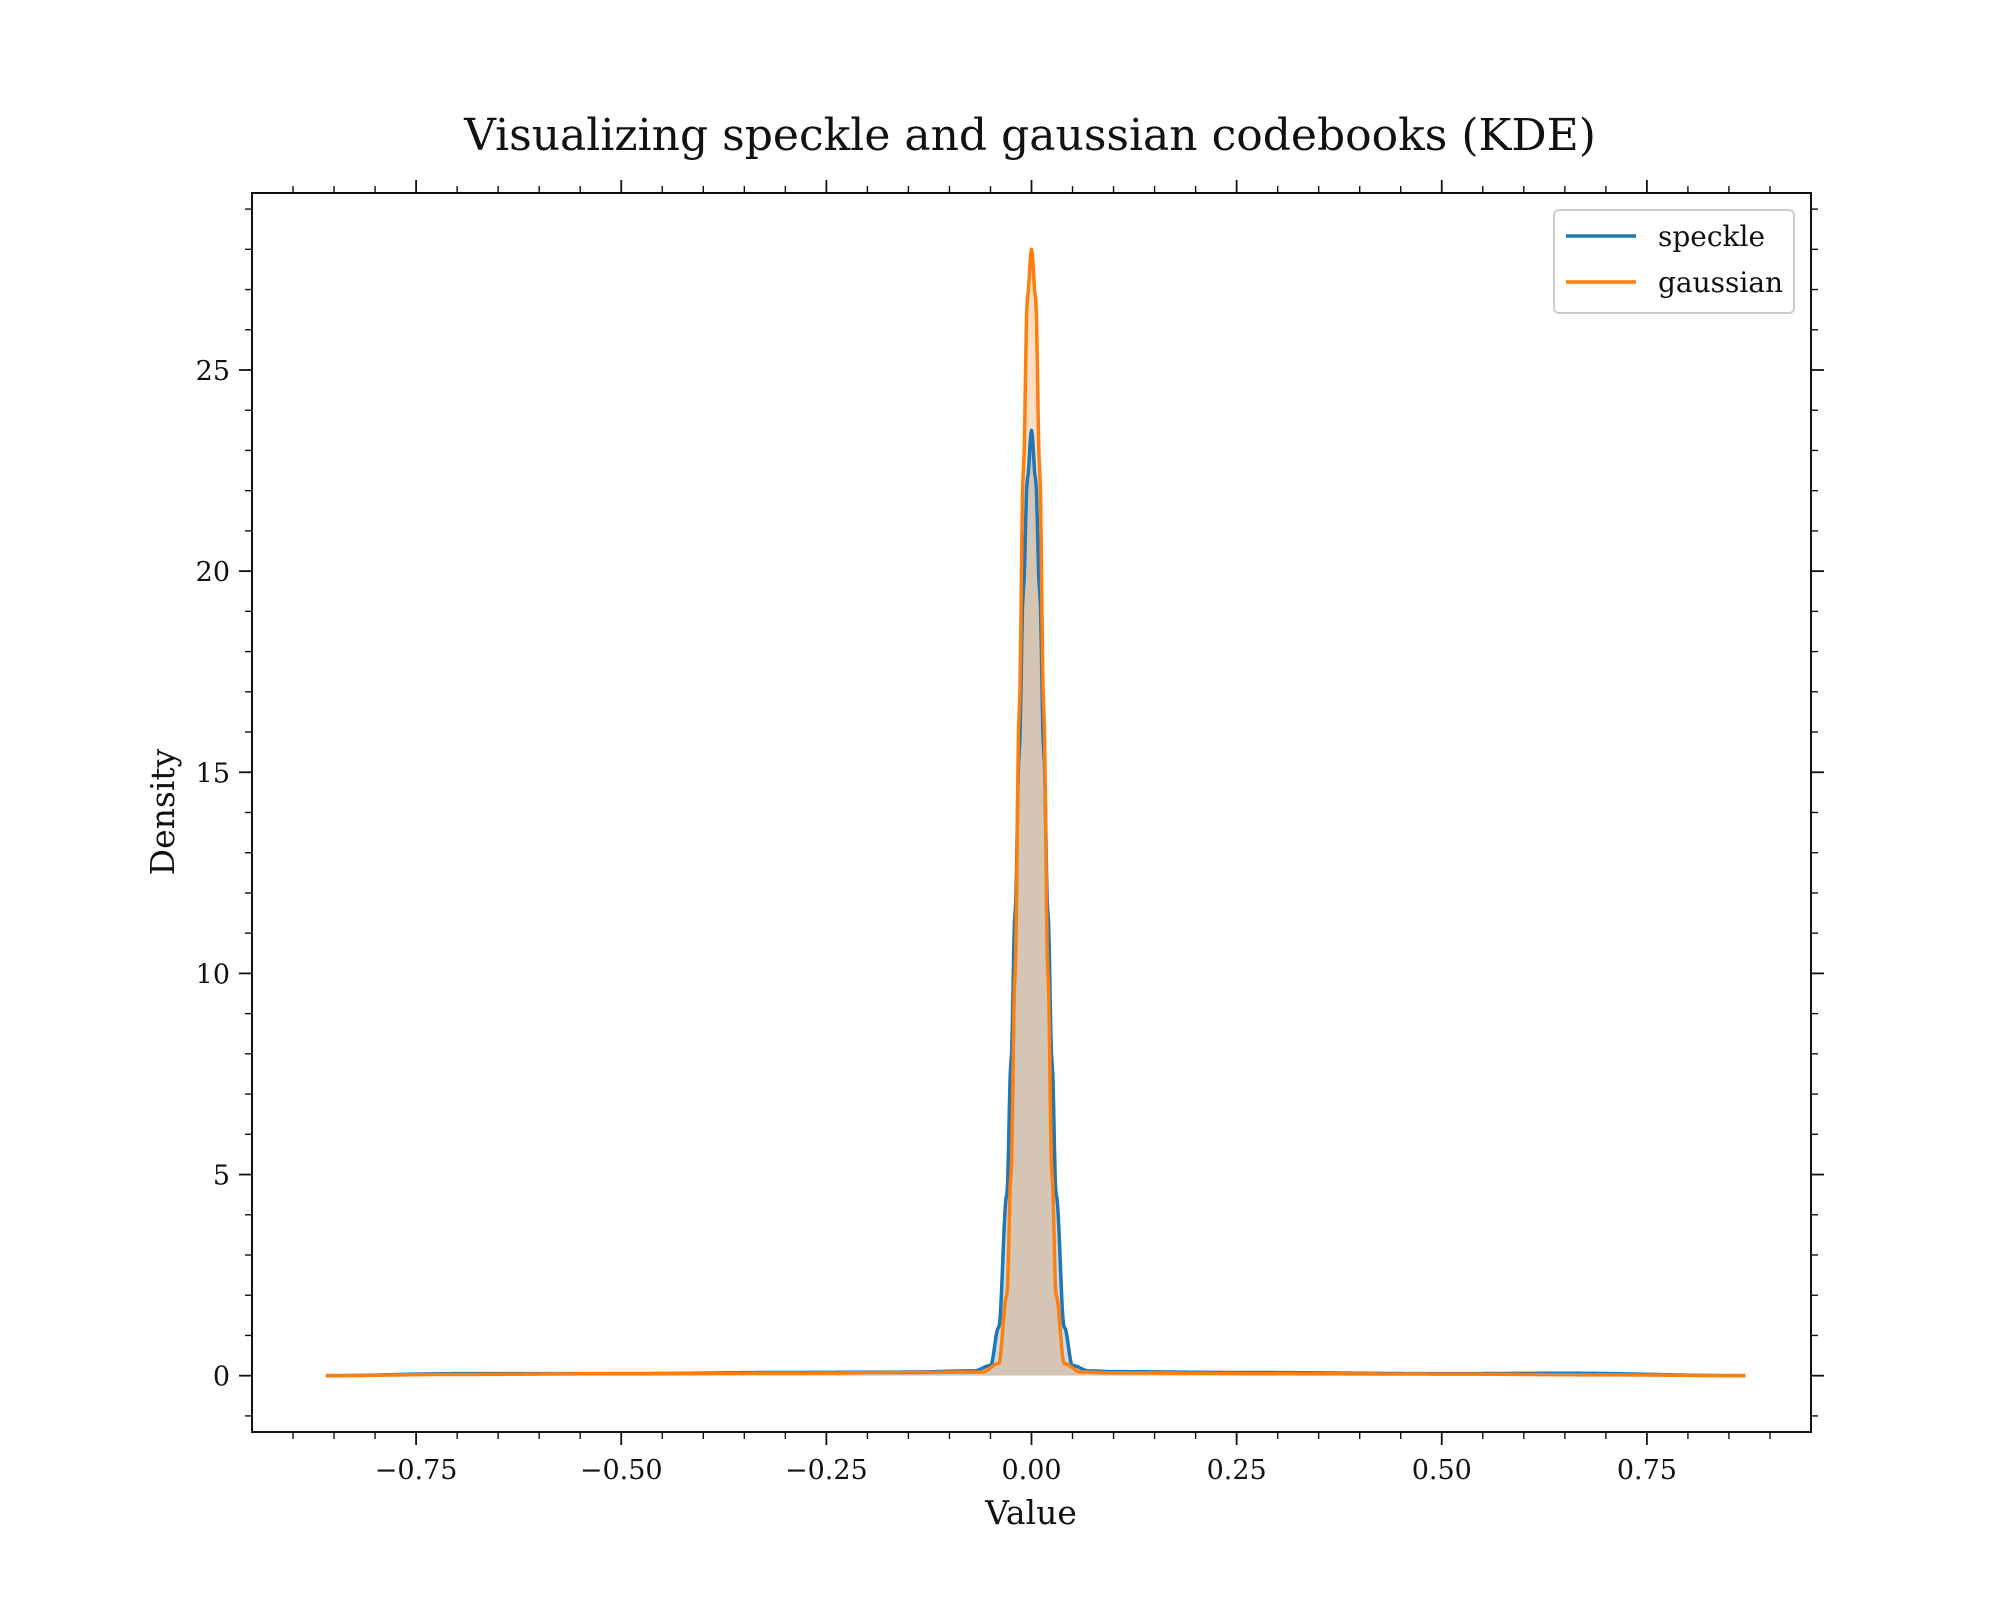  I want to click on x-tick-label: 0.00, so click(1031, 1470).